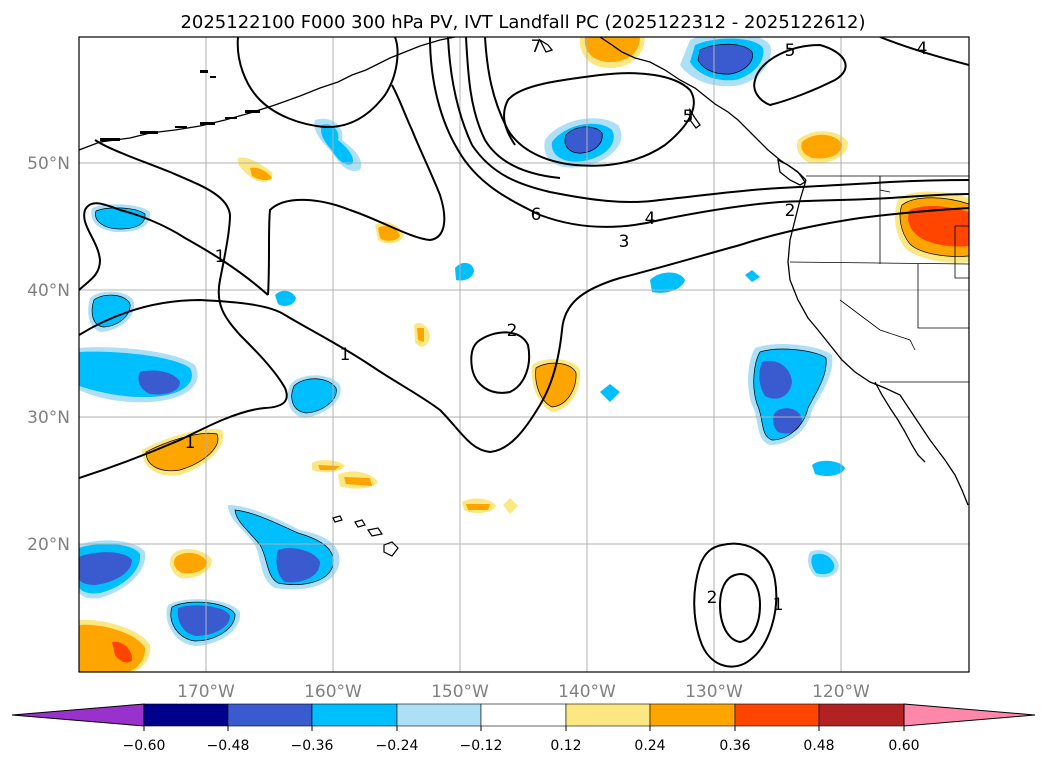 The image size is (1047, 765). I want to click on colorbar-tick-label: 0.36, so click(734, 746).